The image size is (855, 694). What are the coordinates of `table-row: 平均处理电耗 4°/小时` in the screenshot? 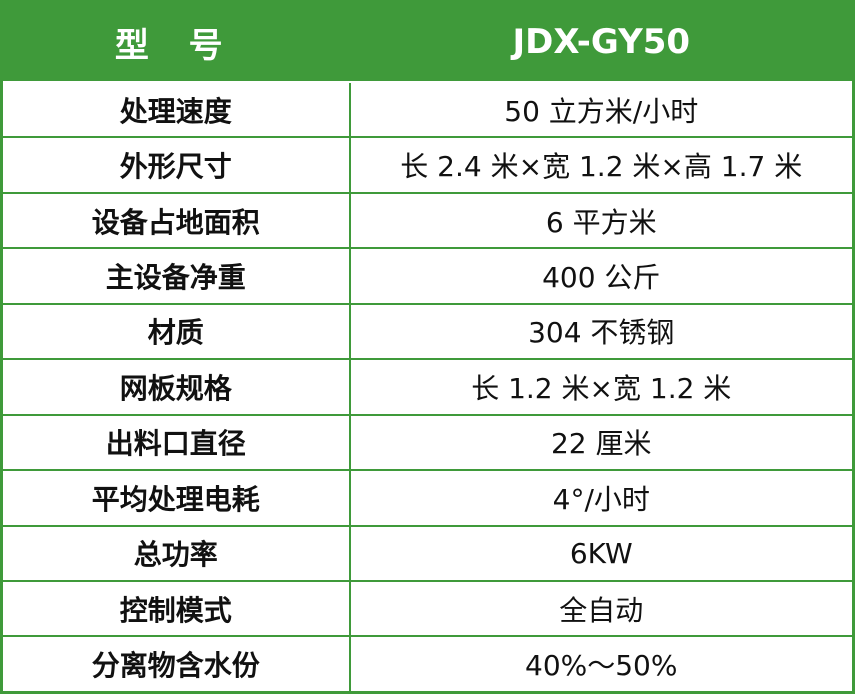 It's located at (427, 498).